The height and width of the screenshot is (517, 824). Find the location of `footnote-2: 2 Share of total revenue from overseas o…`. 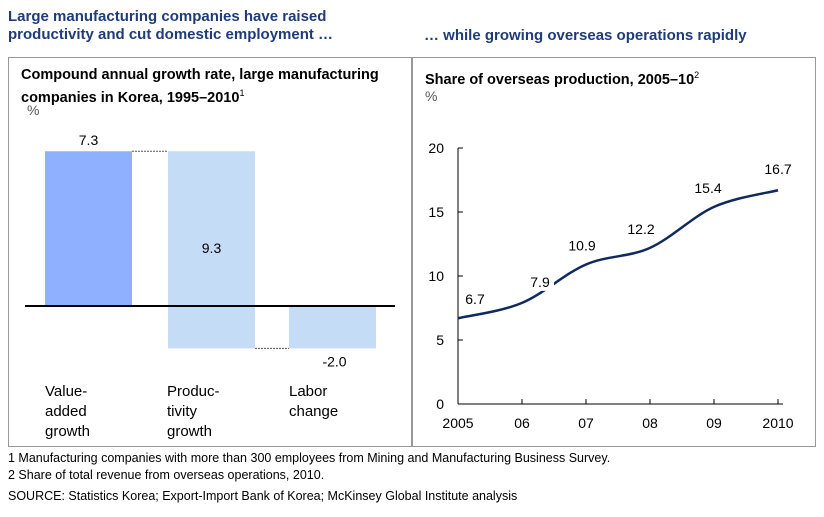

footnote-2: 2 Share of total revenue from overseas o… is located at coordinates (166, 475).